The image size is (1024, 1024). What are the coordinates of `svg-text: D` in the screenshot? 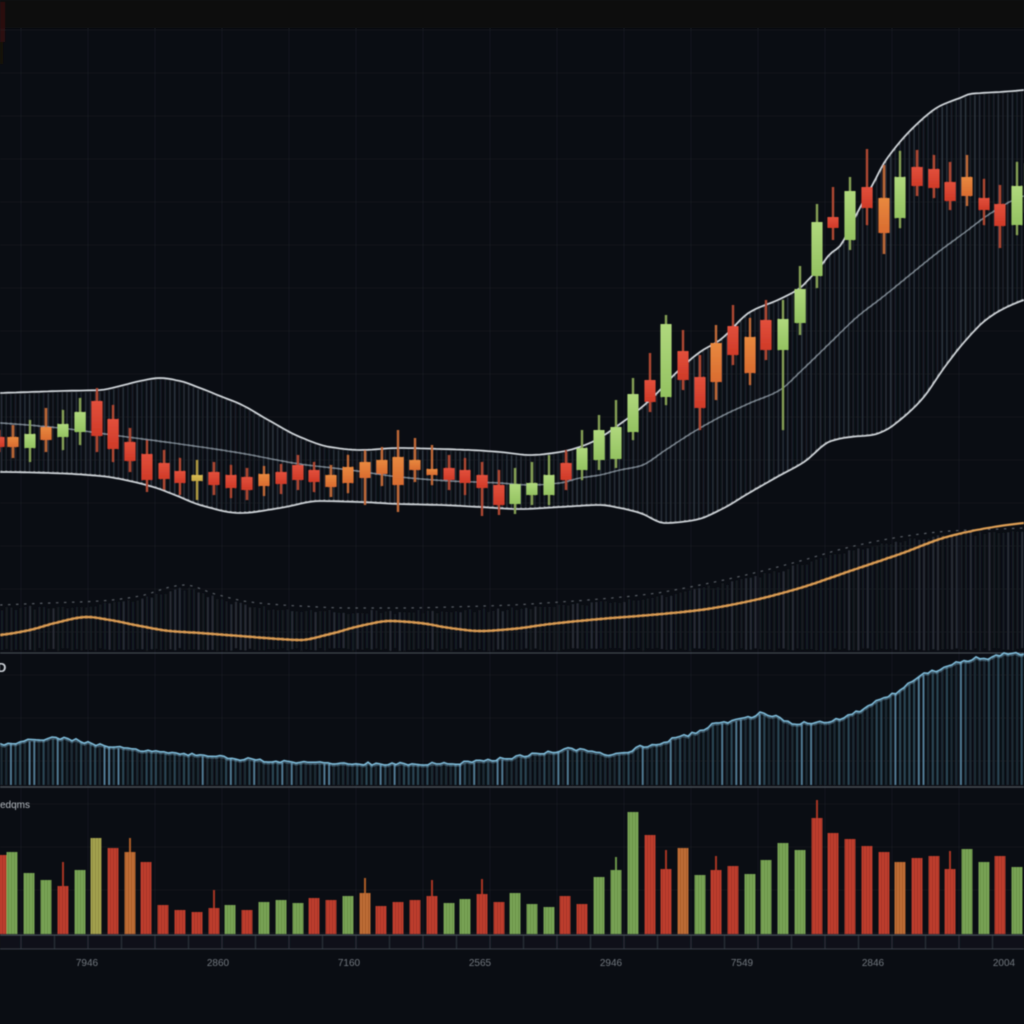 It's located at (3, 667).